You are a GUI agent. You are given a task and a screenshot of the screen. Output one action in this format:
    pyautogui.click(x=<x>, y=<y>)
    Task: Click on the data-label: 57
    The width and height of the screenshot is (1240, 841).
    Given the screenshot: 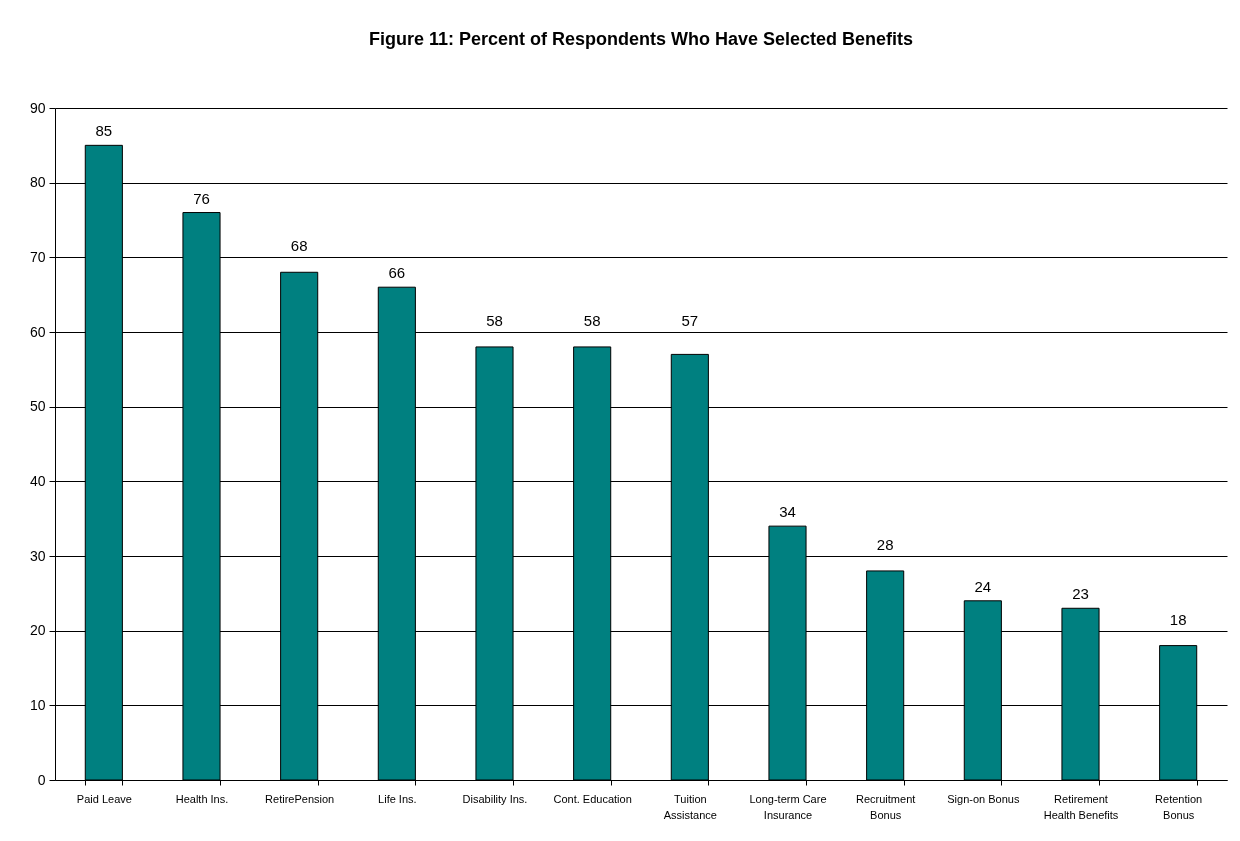 What is the action you would take?
    pyautogui.click(x=690, y=320)
    